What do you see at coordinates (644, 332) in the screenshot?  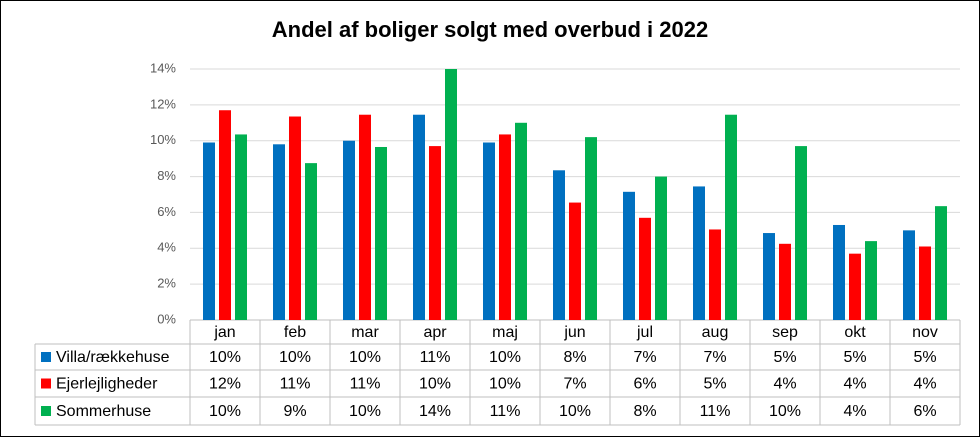 I see `x-tick-label: jul` at bounding box center [644, 332].